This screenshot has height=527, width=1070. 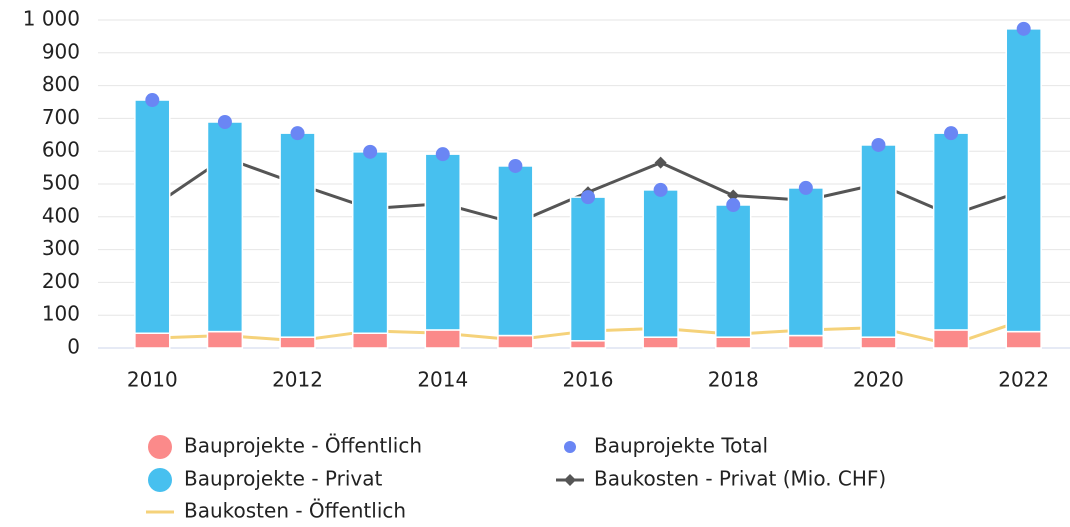 I want to click on x-tick-label: 2020, so click(x=878, y=380).